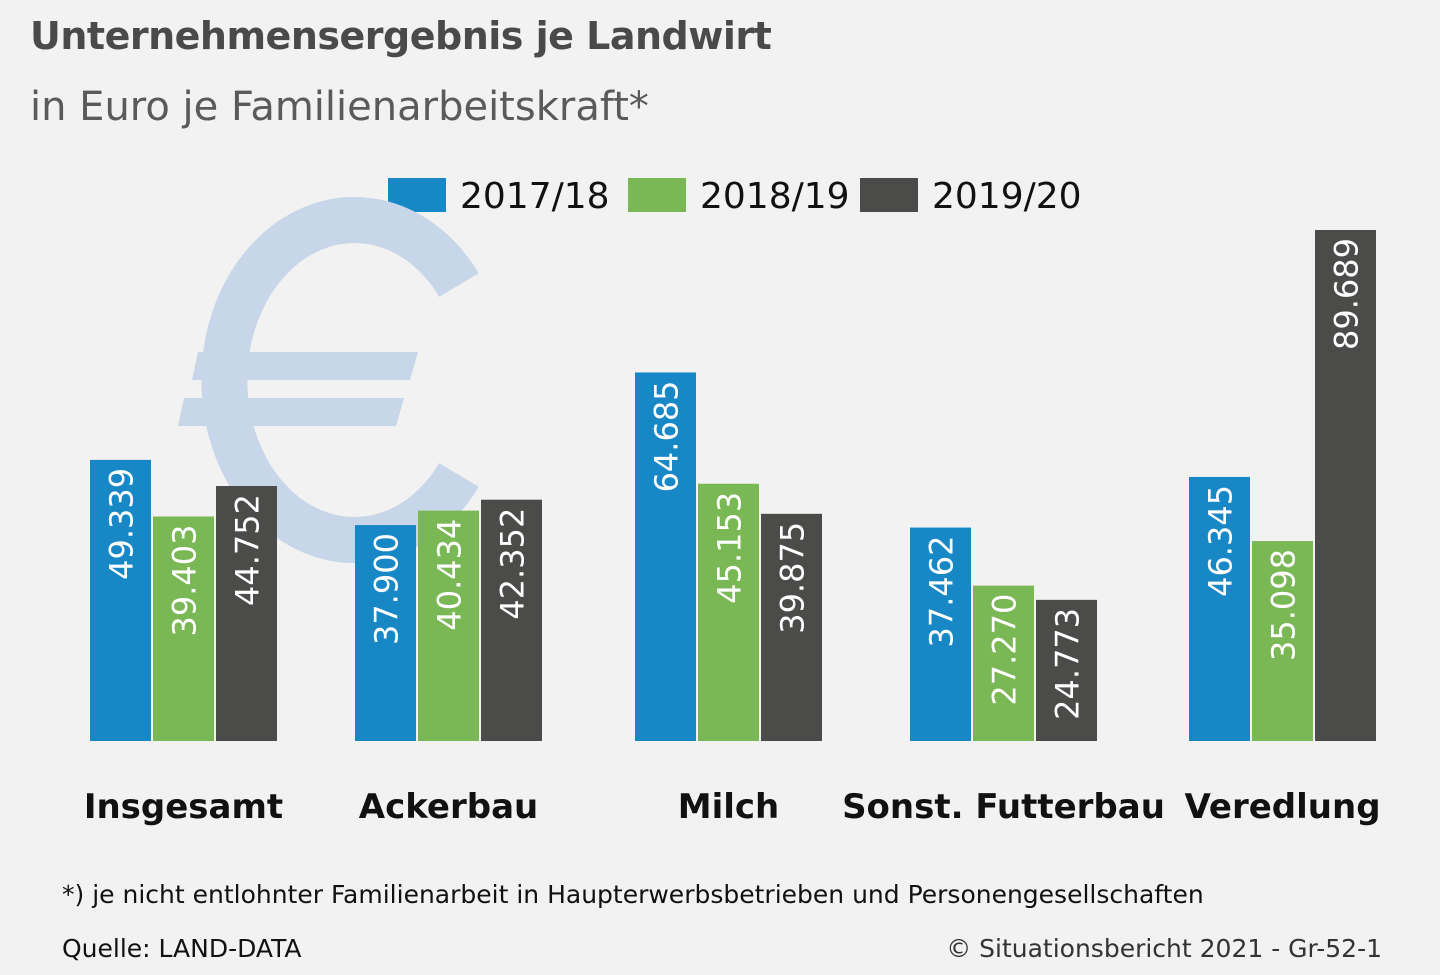 This screenshot has height=975, width=1440. Describe the element at coordinates (450, 575) in the screenshot. I see `data-label: 40.434` at that location.